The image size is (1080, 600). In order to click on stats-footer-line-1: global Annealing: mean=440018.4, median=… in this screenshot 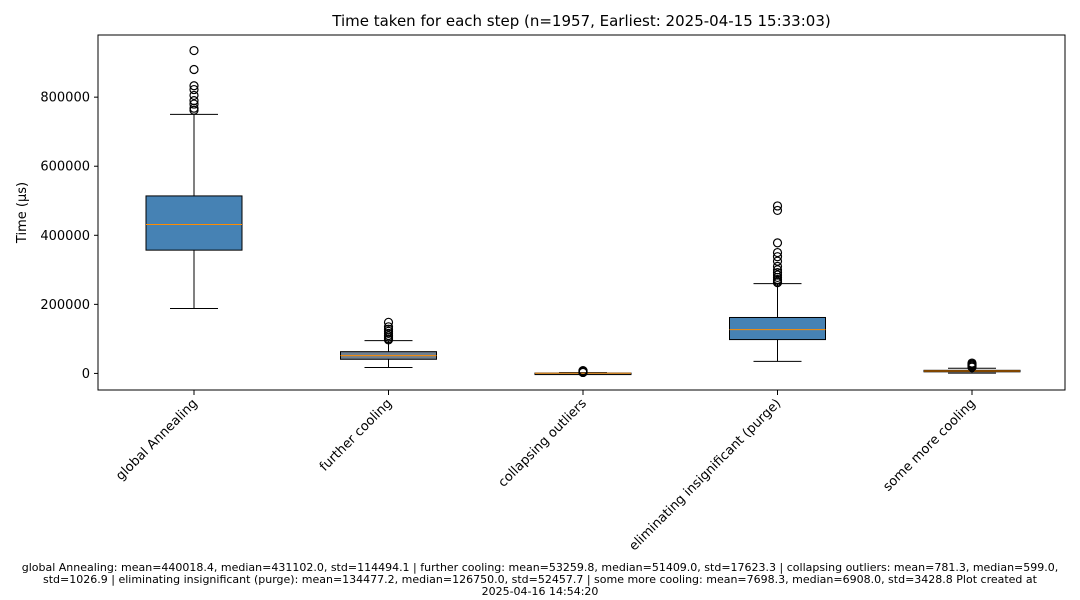, I will do `click(540, 567)`.